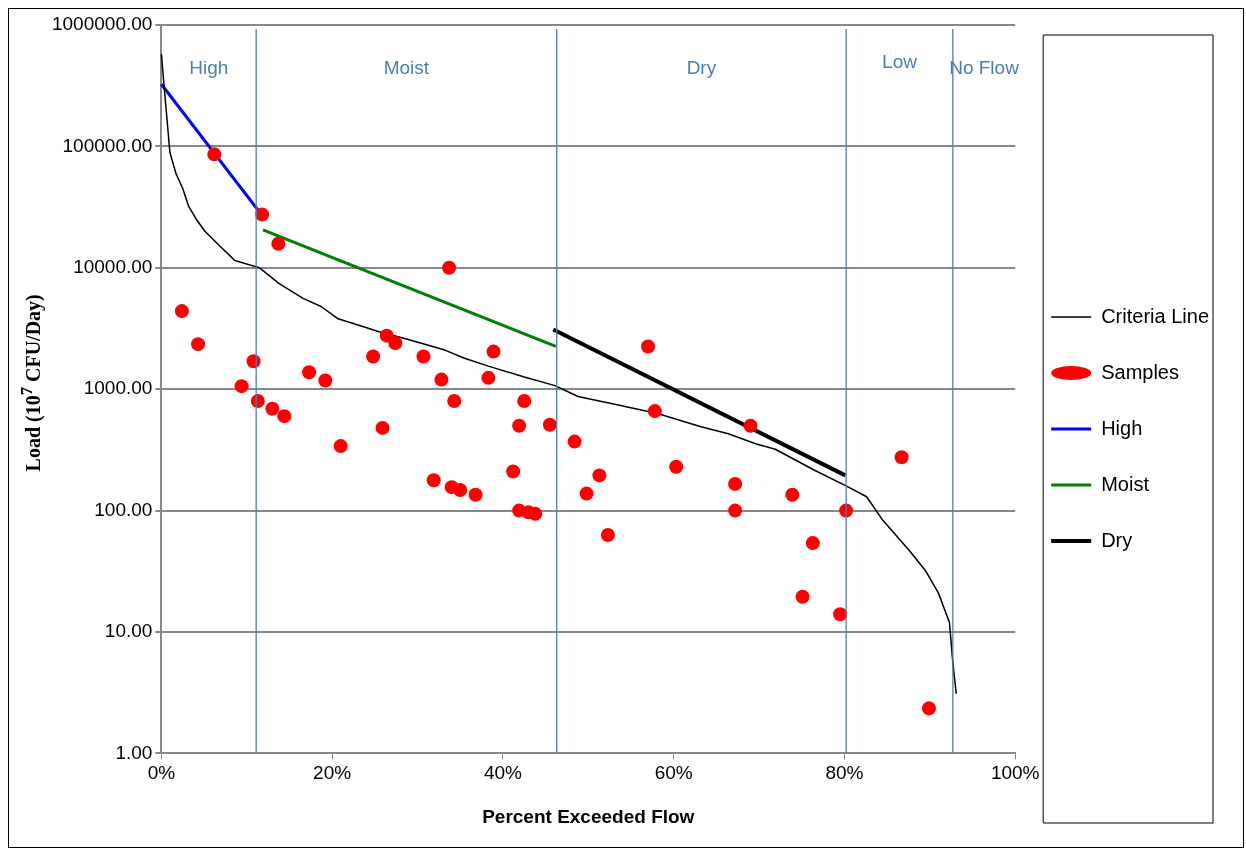 Image resolution: width=1246 pixels, height=850 pixels. I want to click on legend-label: Moist, so click(1125, 483).